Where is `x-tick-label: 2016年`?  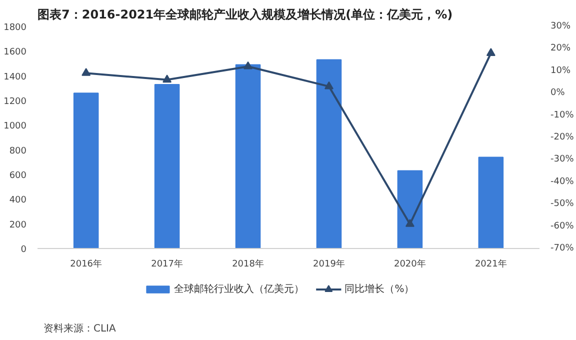
x-tick-label: 2016年 is located at coordinates (86, 264).